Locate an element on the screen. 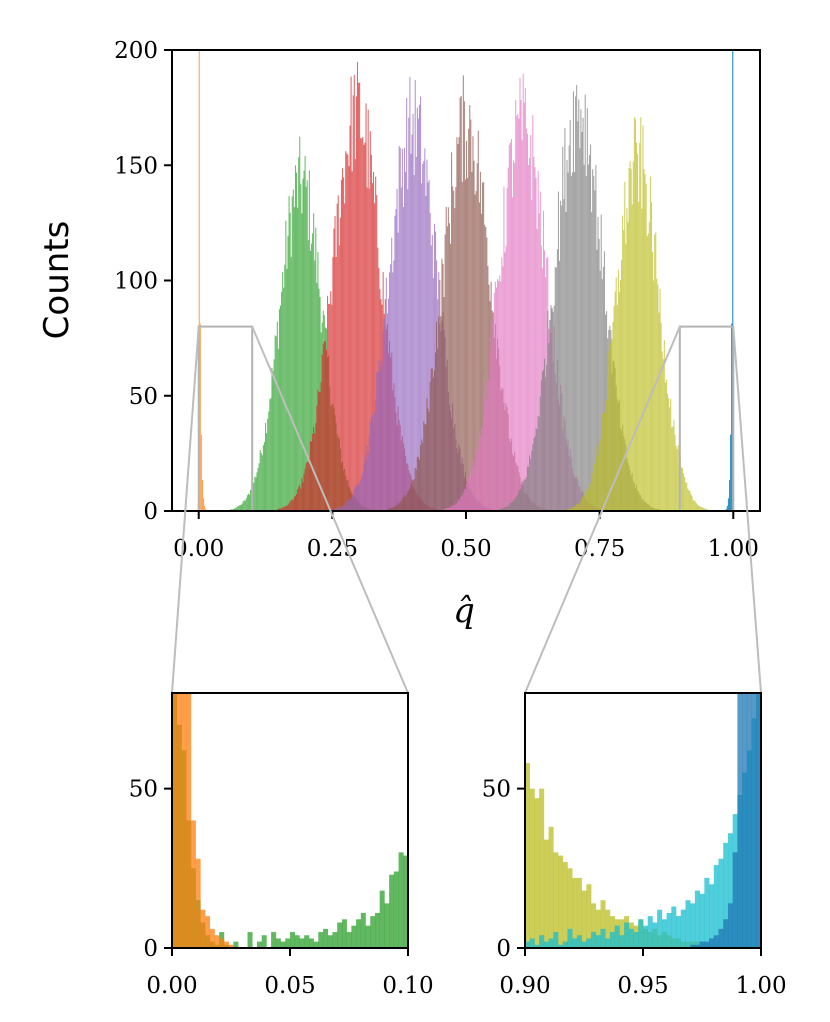 The height and width of the screenshot is (1022, 830). left-inset-histogram: 0.00 0.05 0.10 0 50 is located at coordinates (281, 845).